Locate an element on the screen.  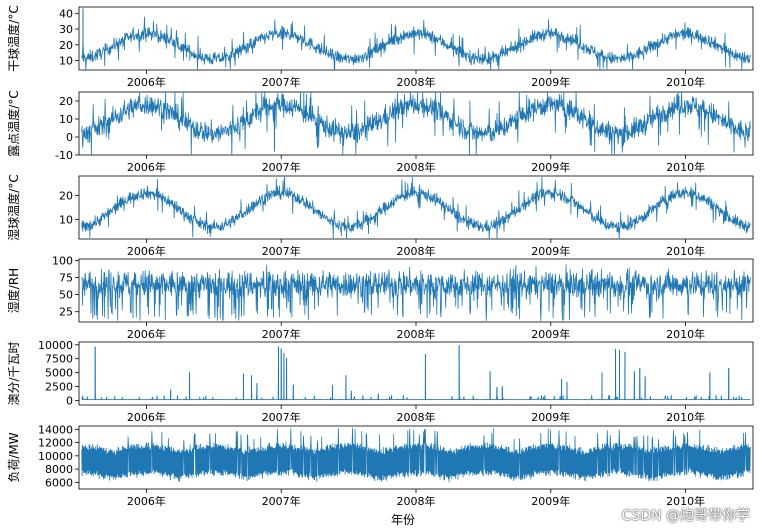
y-axis-label: 湿度/RH is located at coordinates (13, 290).